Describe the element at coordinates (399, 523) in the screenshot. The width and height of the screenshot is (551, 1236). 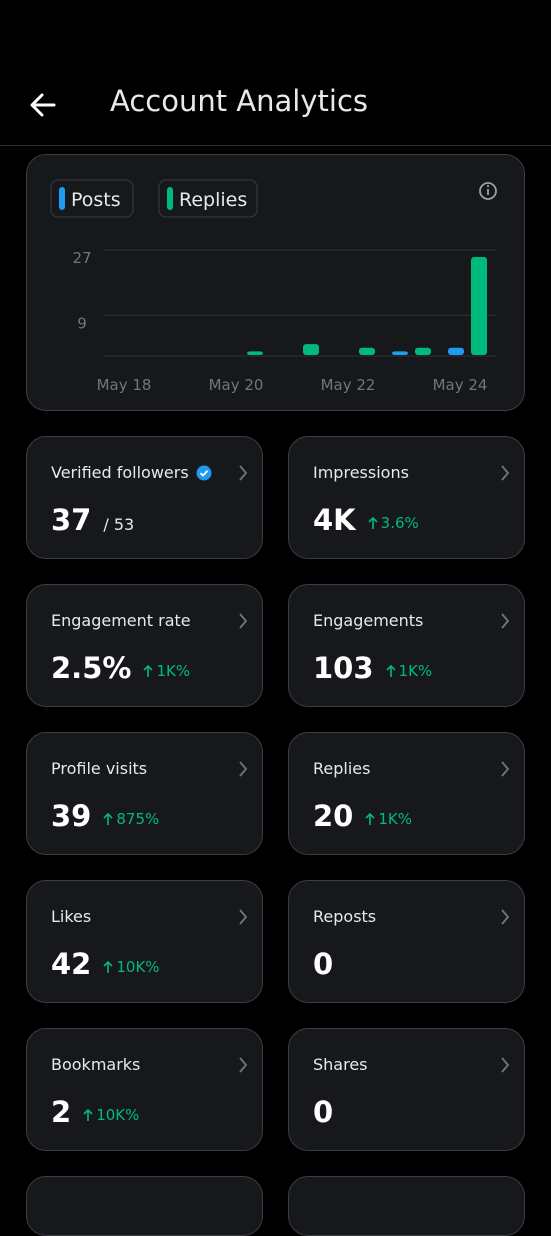
I see `card-change: 3.6%` at that location.